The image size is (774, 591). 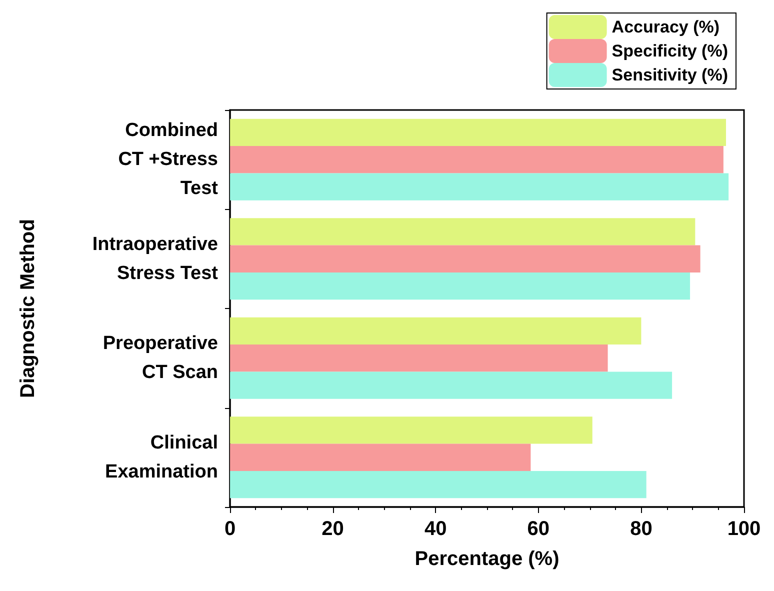 What do you see at coordinates (333, 529) in the screenshot?
I see `x-tick-label: 20` at bounding box center [333, 529].